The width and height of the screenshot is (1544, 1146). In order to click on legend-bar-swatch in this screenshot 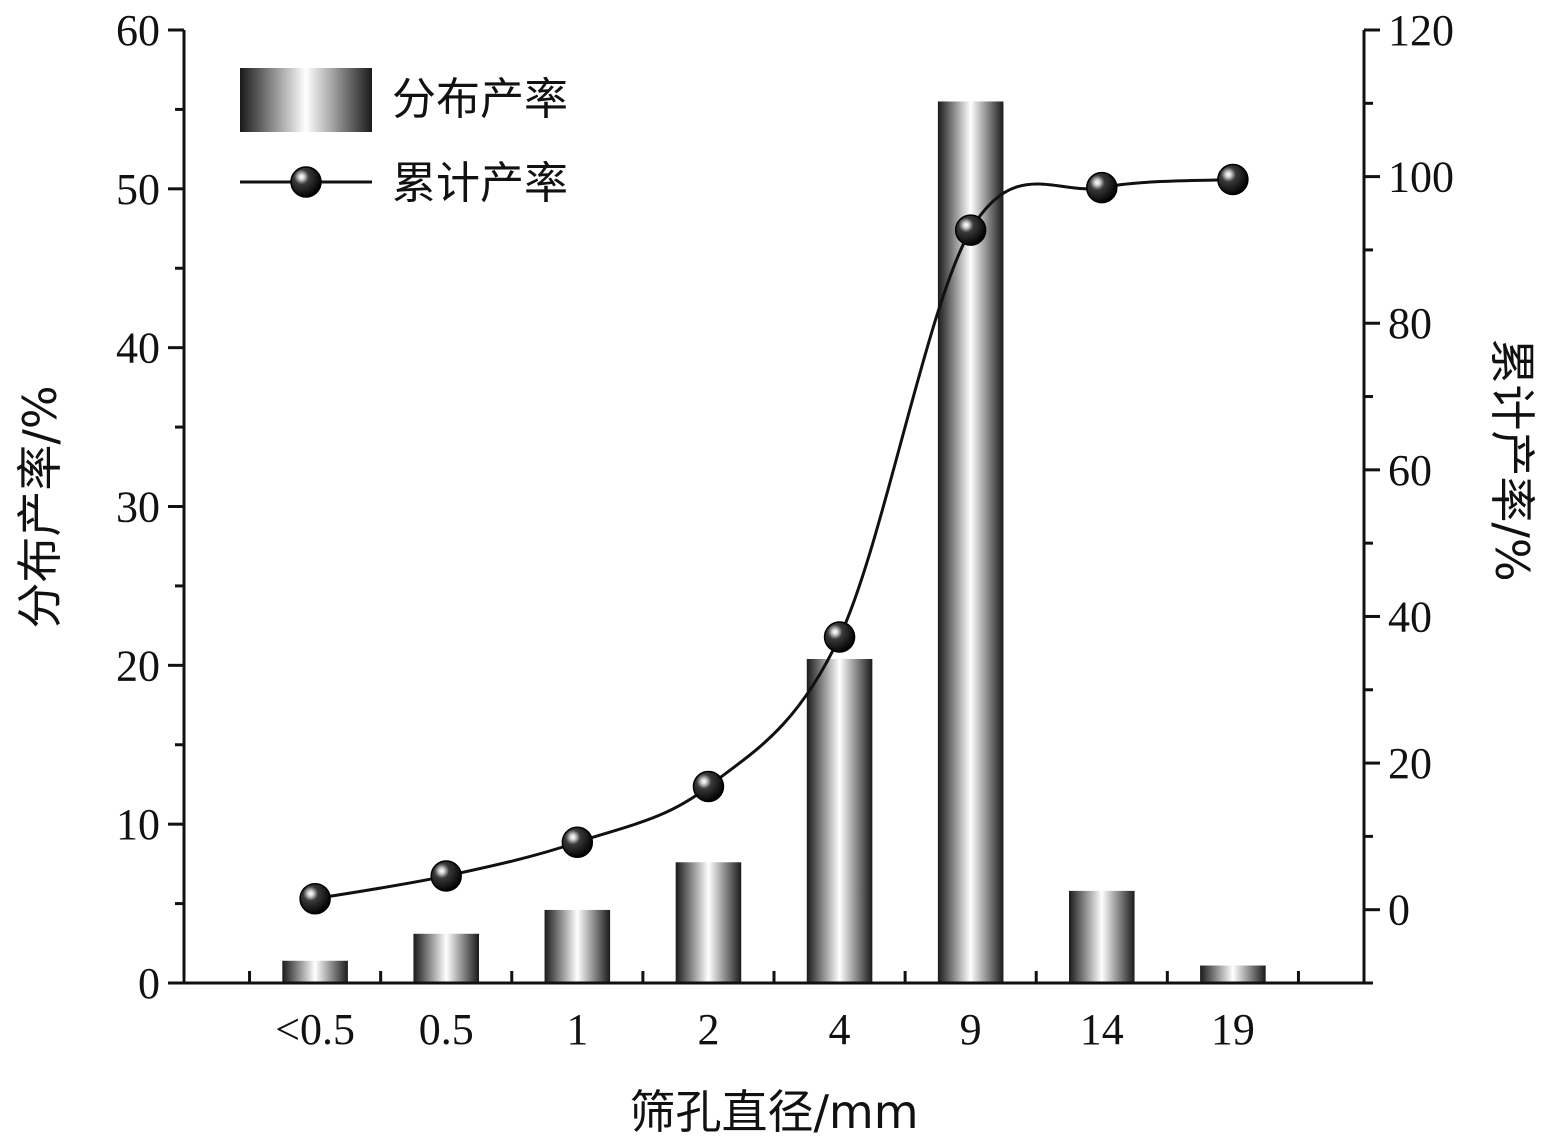, I will do `click(306, 100)`.